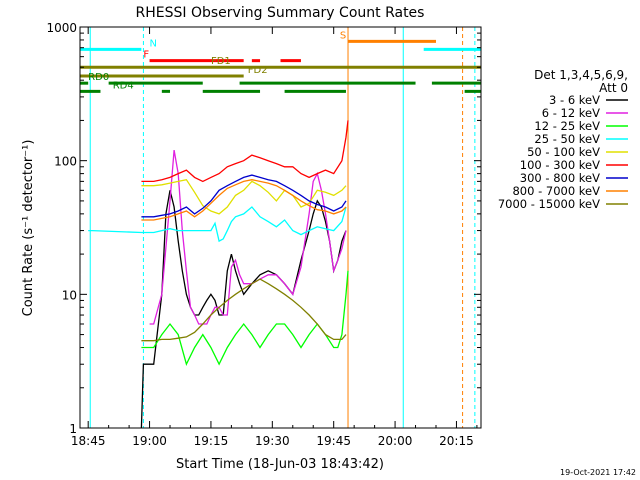 This screenshot has height=480, width=640. Describe the element at coordinates (333, 441) in the screenshot. I see `x-tick-label-4: 19:45` at that location.